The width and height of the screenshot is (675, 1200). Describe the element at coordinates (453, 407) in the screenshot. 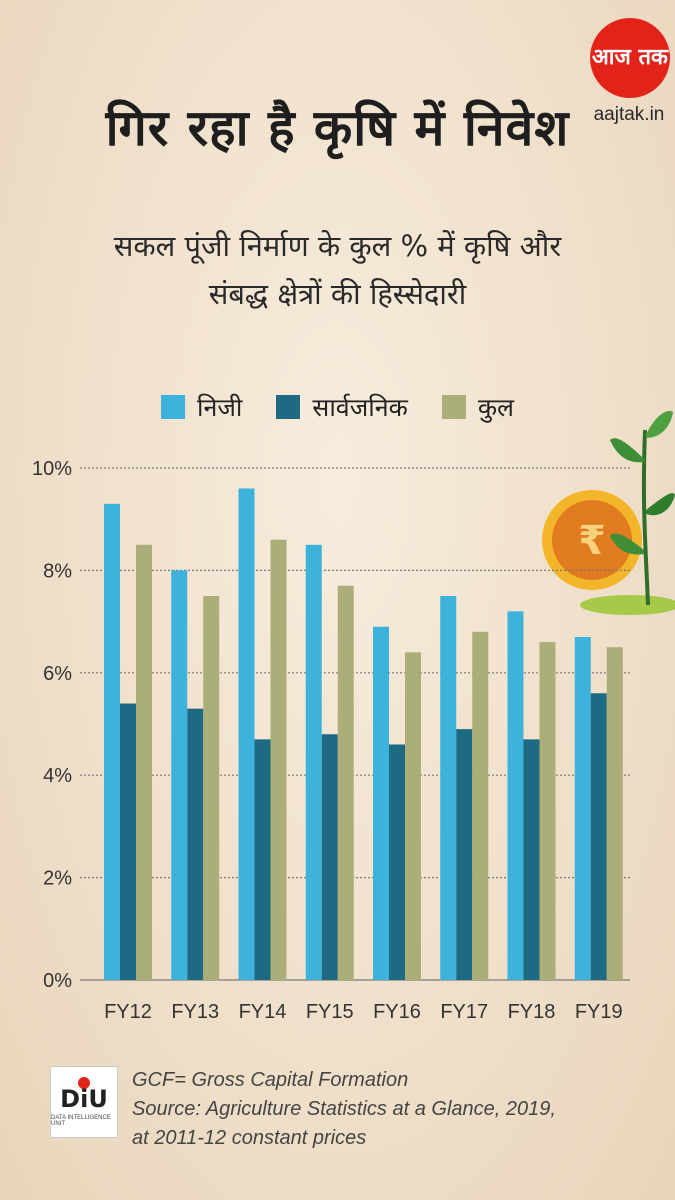

I see `legend-swatch-total` at that location.